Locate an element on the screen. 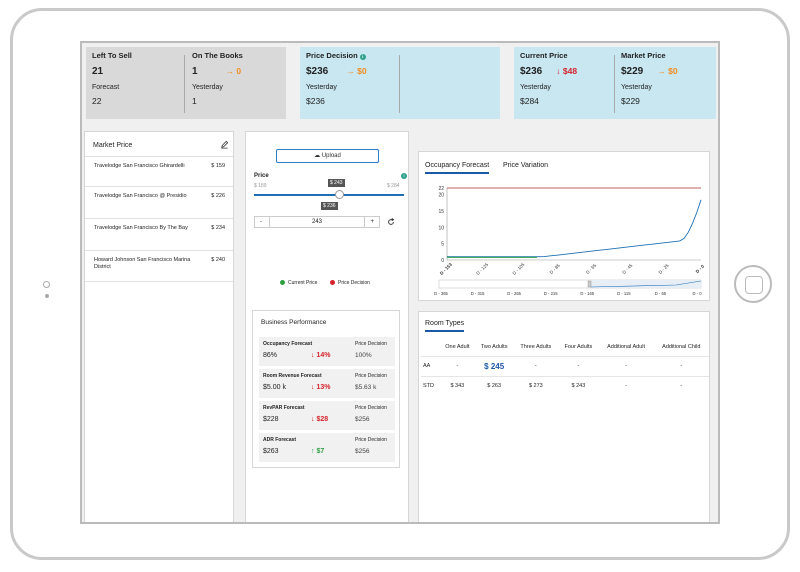 The height and width of the screenshot is (572, 800). navigator-line is located at coordinates (646, 284).